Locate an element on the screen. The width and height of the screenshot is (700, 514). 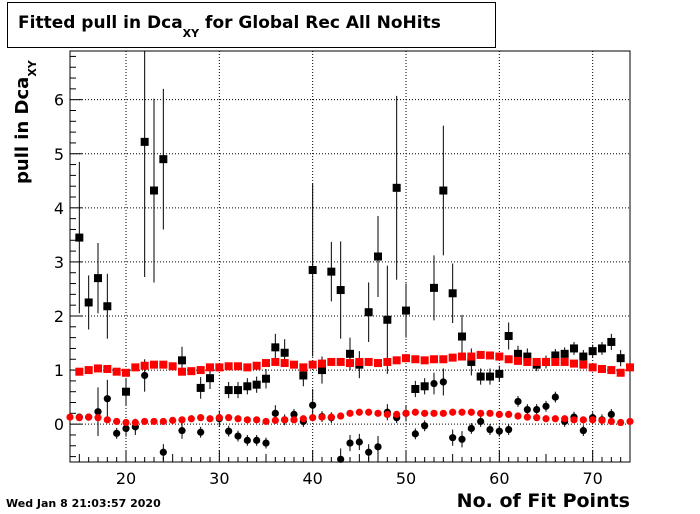
y-tick-label: 1 is located at coordinates (59, 370).